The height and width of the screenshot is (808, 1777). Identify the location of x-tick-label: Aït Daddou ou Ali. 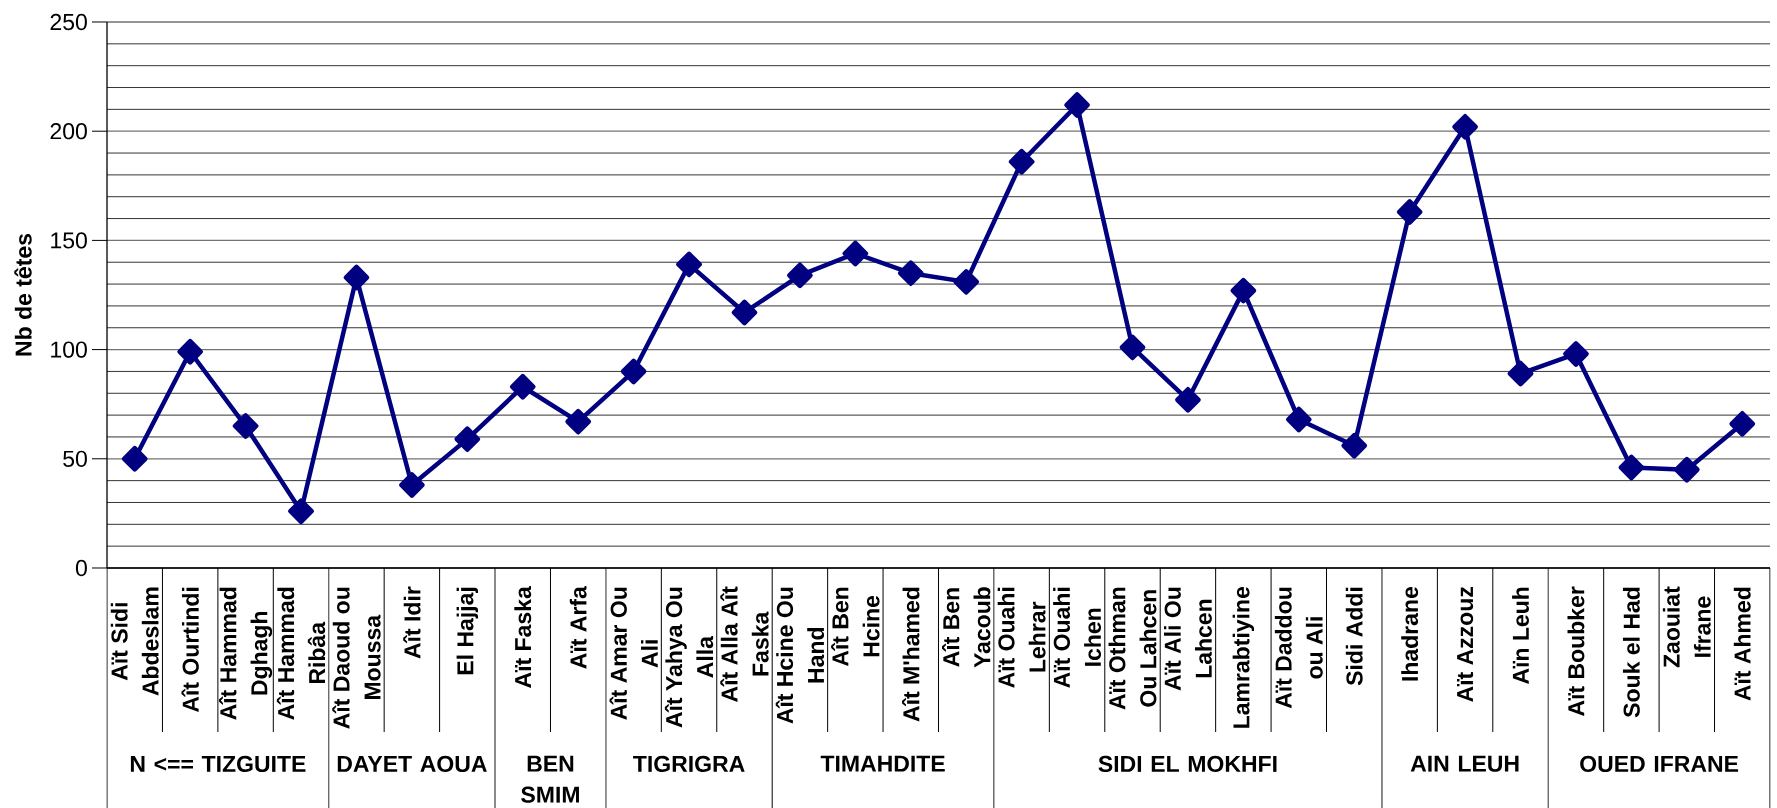
(1298, 648).